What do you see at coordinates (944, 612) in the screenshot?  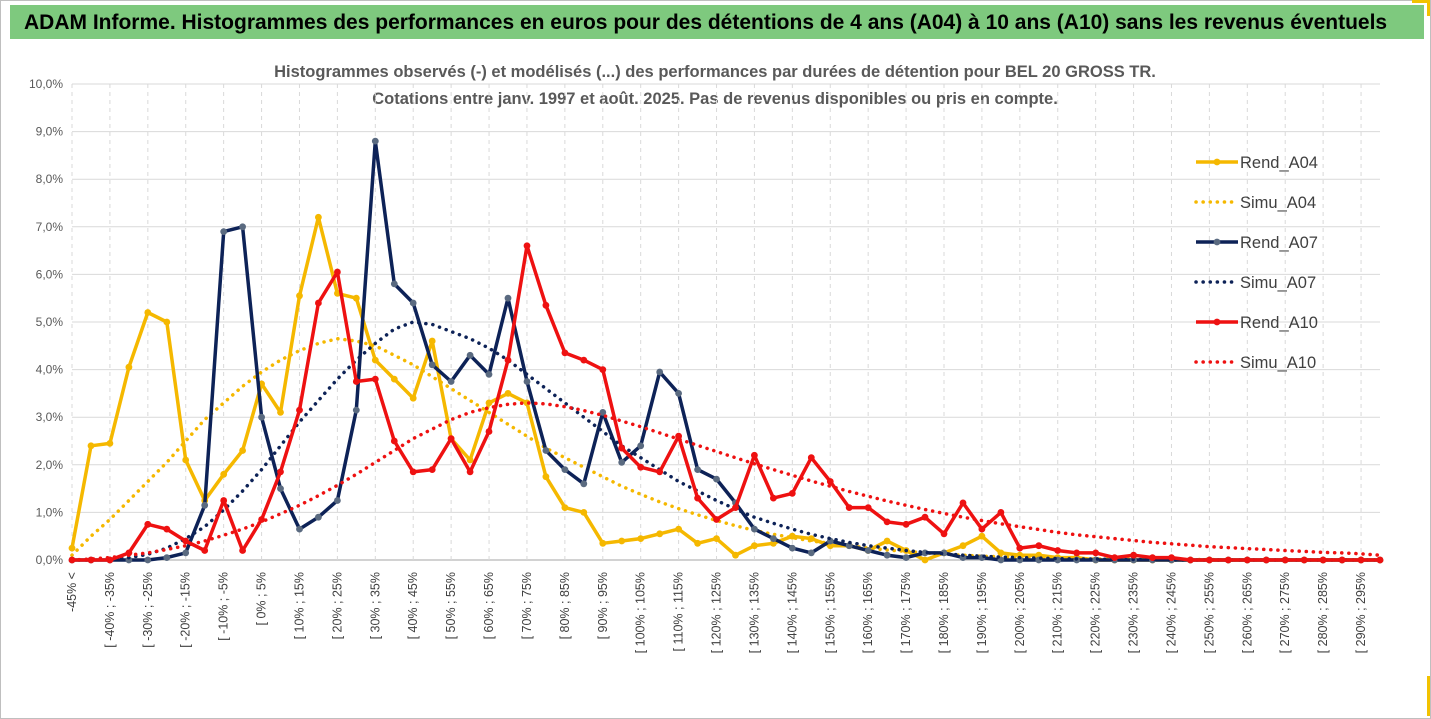 I see `x-tick-label: [ 180% ; 185%` at bounding box center [944, 612].